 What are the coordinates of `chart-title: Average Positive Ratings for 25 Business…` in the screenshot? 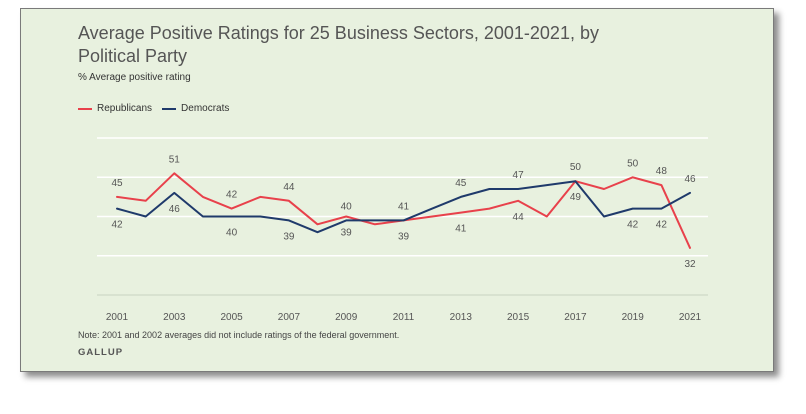 It's located at (338, 44).